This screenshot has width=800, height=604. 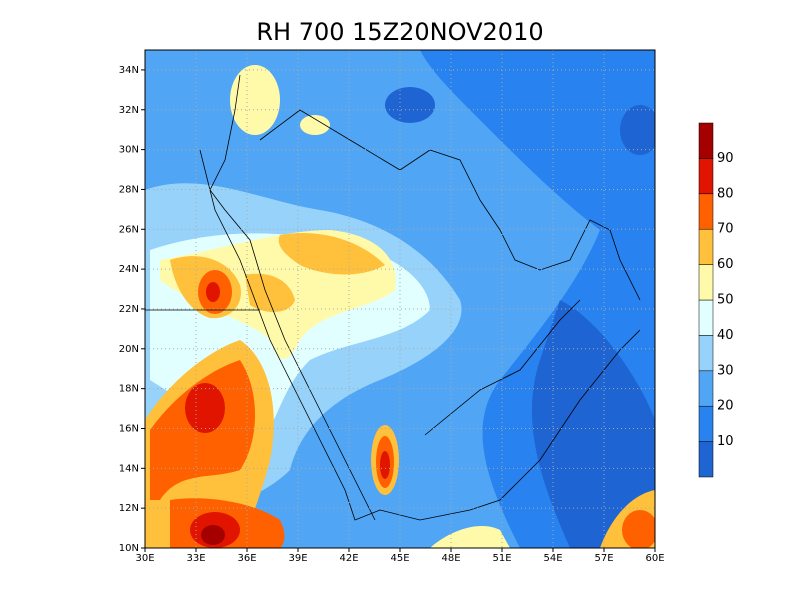 I want to click on lon-label: 54E, so click(x=552, y=558).